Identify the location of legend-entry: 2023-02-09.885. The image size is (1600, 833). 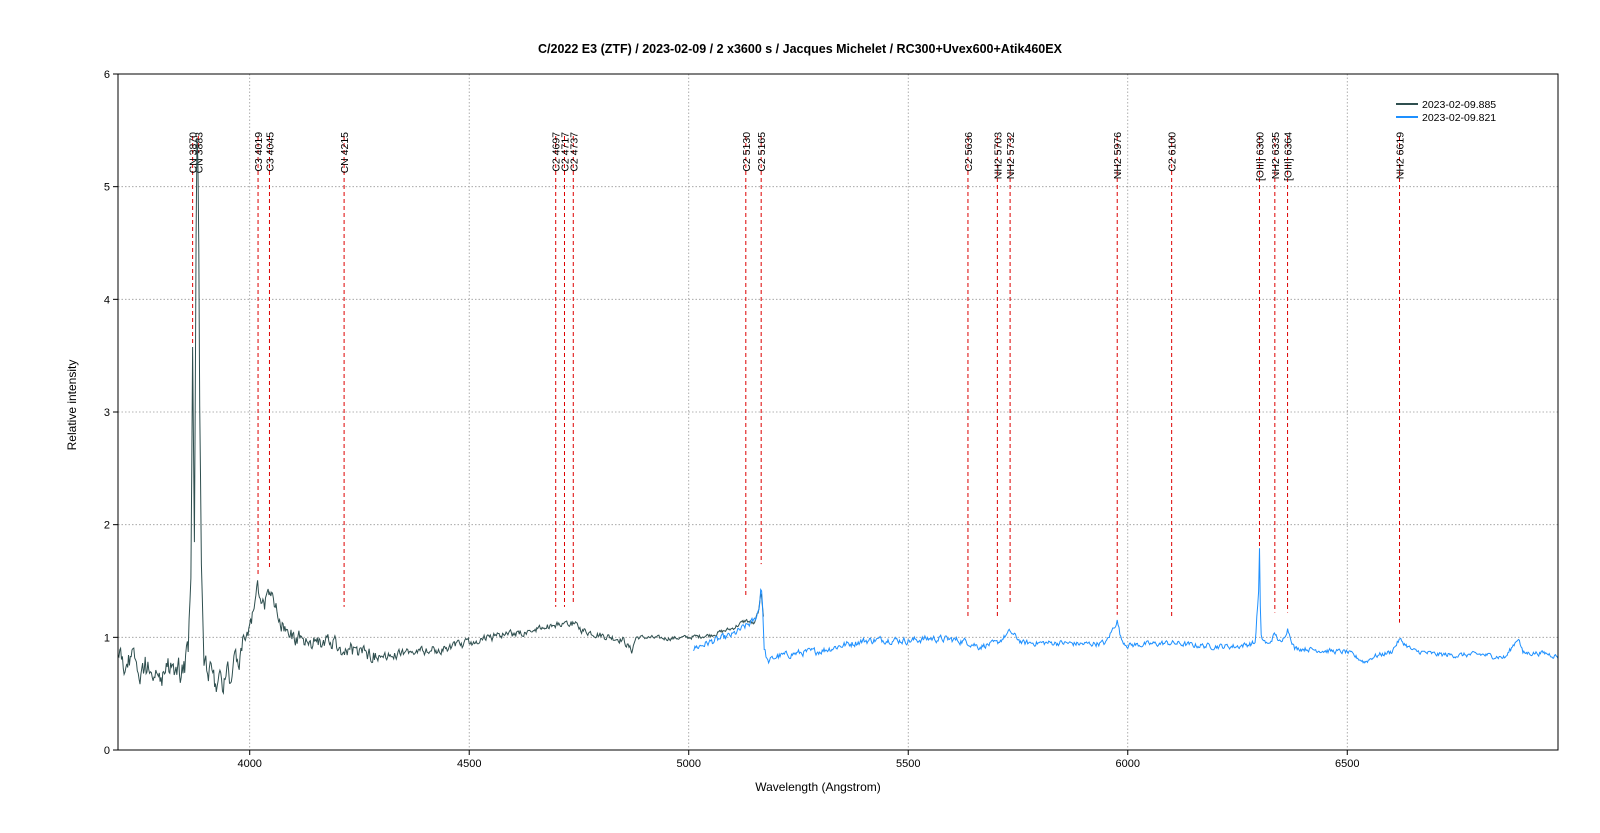
(1459, 105).